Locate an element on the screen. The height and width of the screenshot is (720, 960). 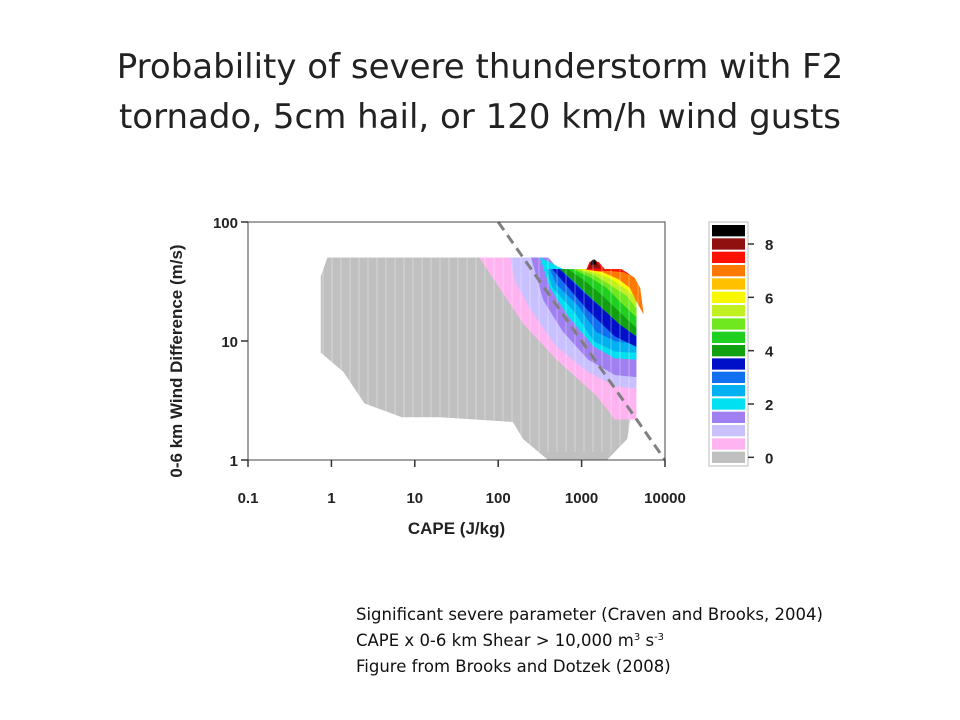
x-tick-label: 10 is located at coordinates (414, 498).